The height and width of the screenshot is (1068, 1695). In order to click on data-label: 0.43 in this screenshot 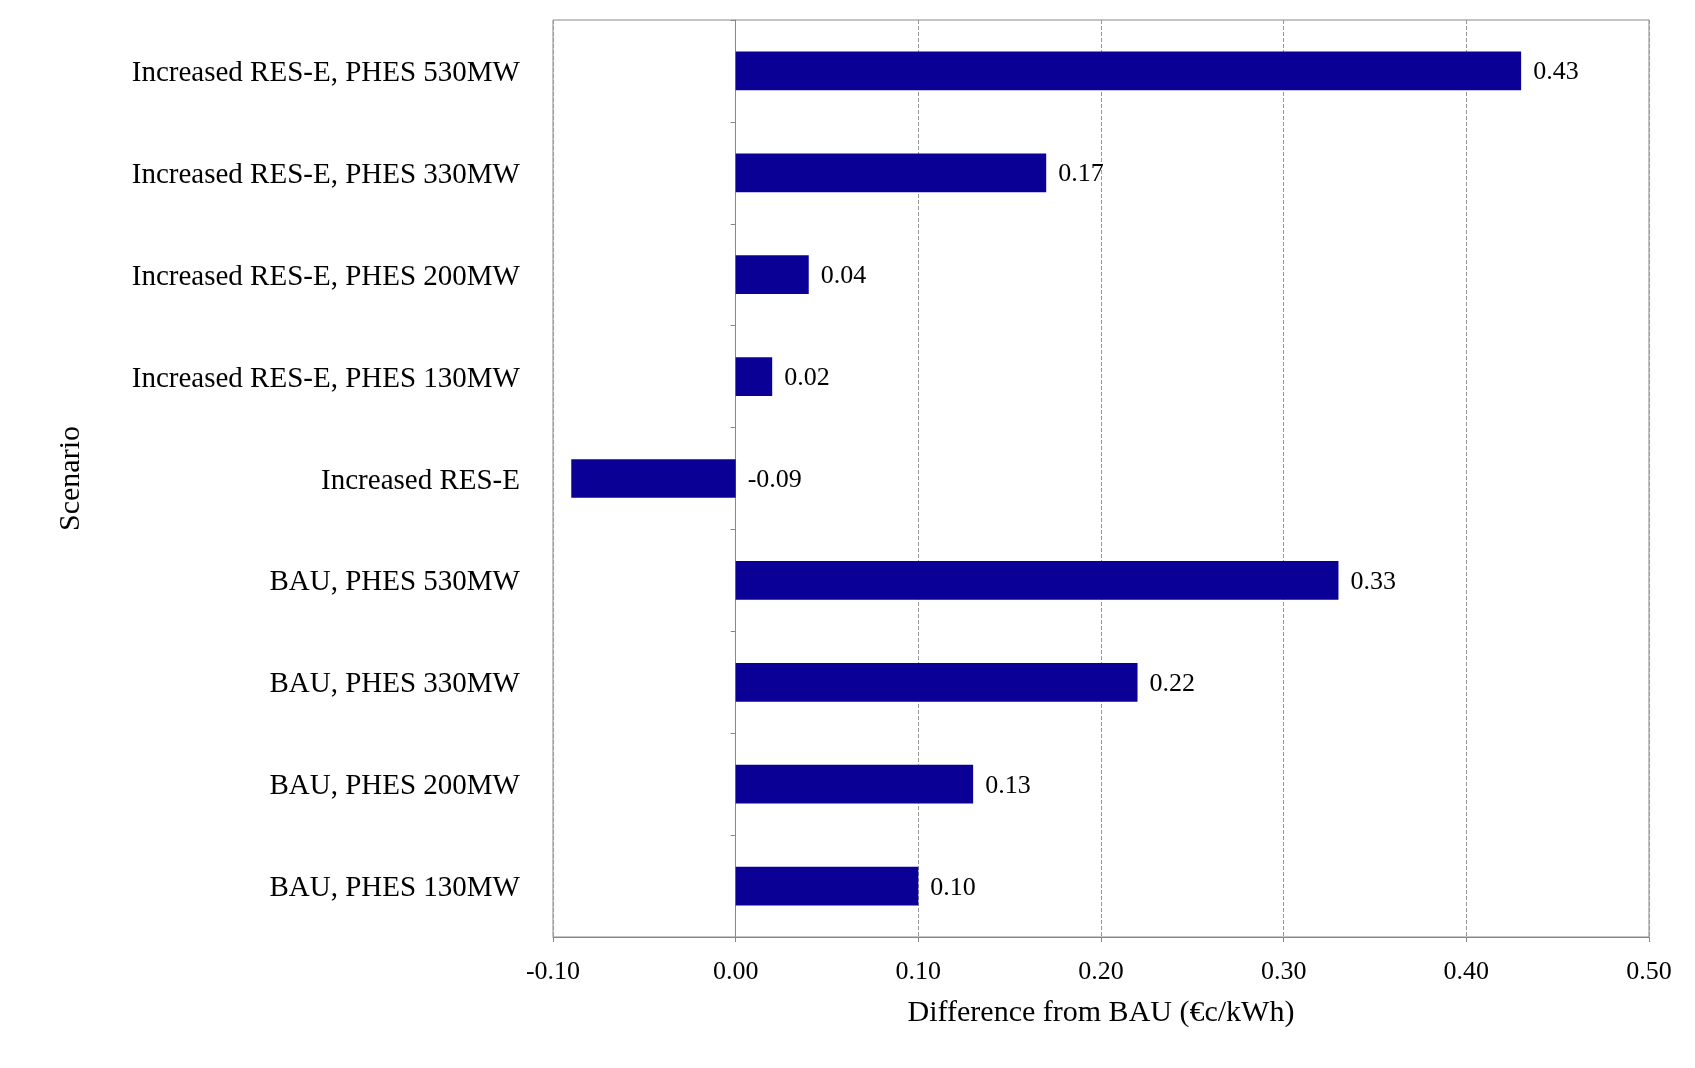, I will do `click(1556, 71)`.